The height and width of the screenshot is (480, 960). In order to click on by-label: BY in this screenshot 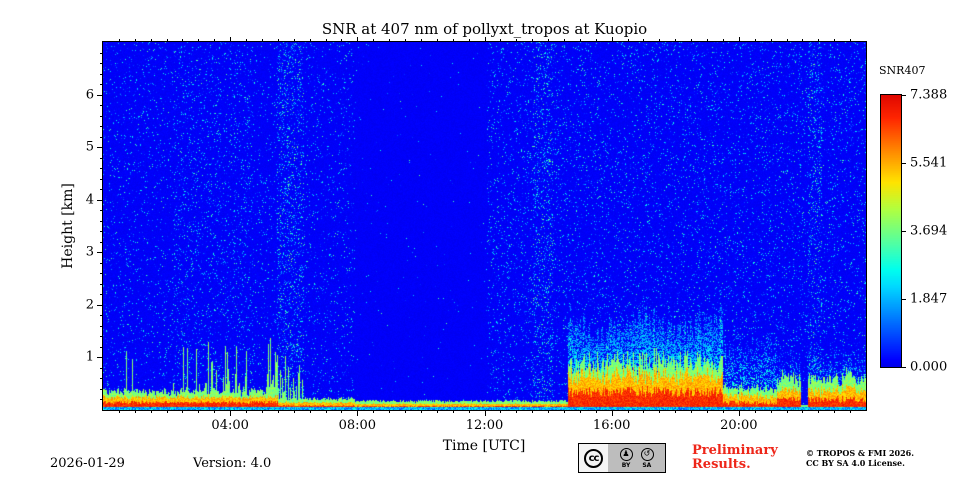, I will do `click(626, 465)`.